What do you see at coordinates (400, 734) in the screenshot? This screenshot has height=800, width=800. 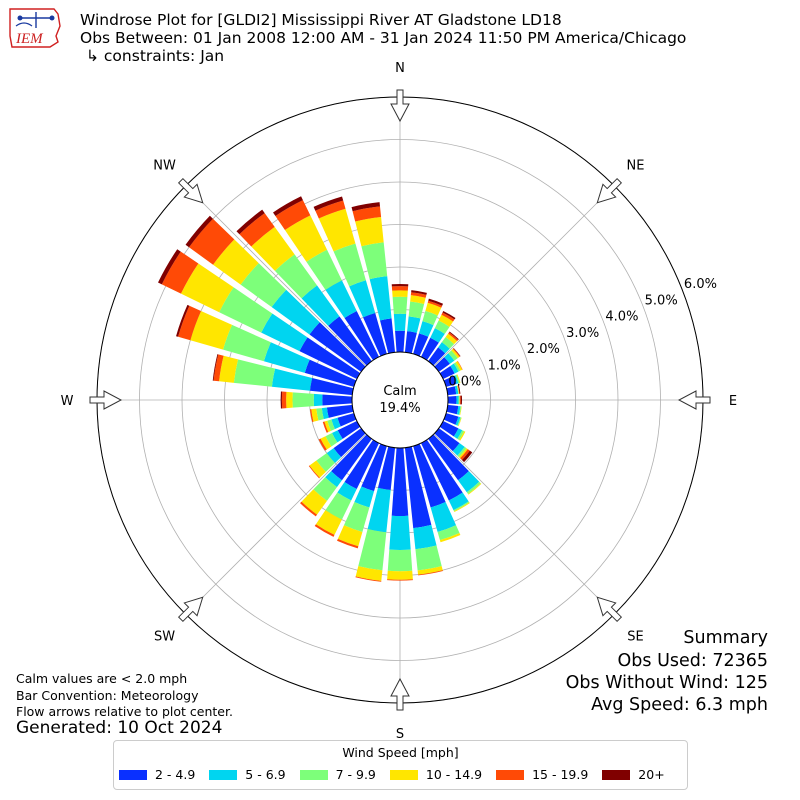 I see `direction-label: S` at bounding box center [400, 734].